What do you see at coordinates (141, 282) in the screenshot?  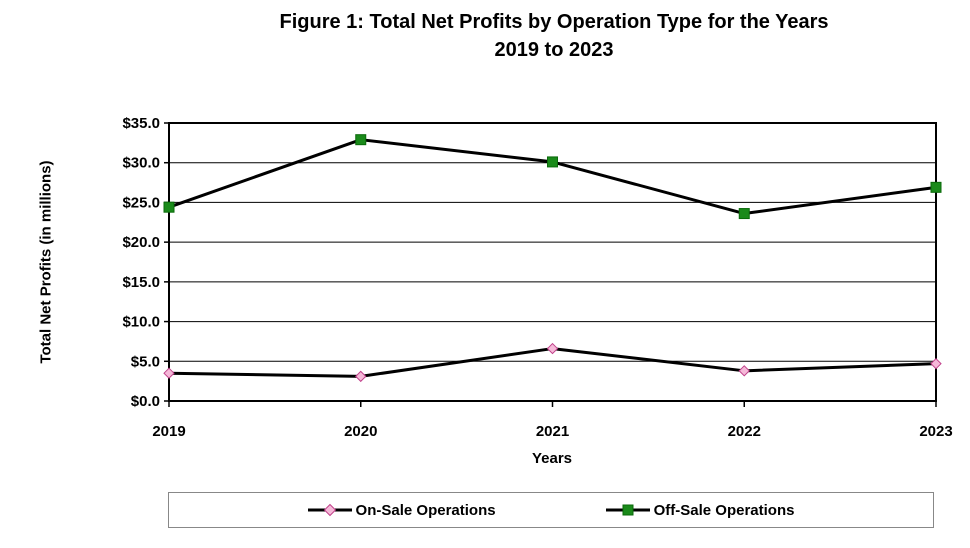 I see `y-tick-label: $15.0` at bounding box center [141, 282].